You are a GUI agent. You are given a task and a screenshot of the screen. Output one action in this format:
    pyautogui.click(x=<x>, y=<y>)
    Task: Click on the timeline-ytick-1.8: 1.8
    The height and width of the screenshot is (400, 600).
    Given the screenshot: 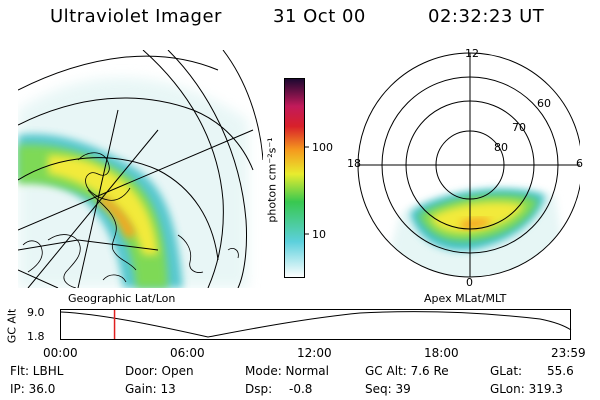 What is the action you would take?
    pyautogui.click(x=36, y=336)
    